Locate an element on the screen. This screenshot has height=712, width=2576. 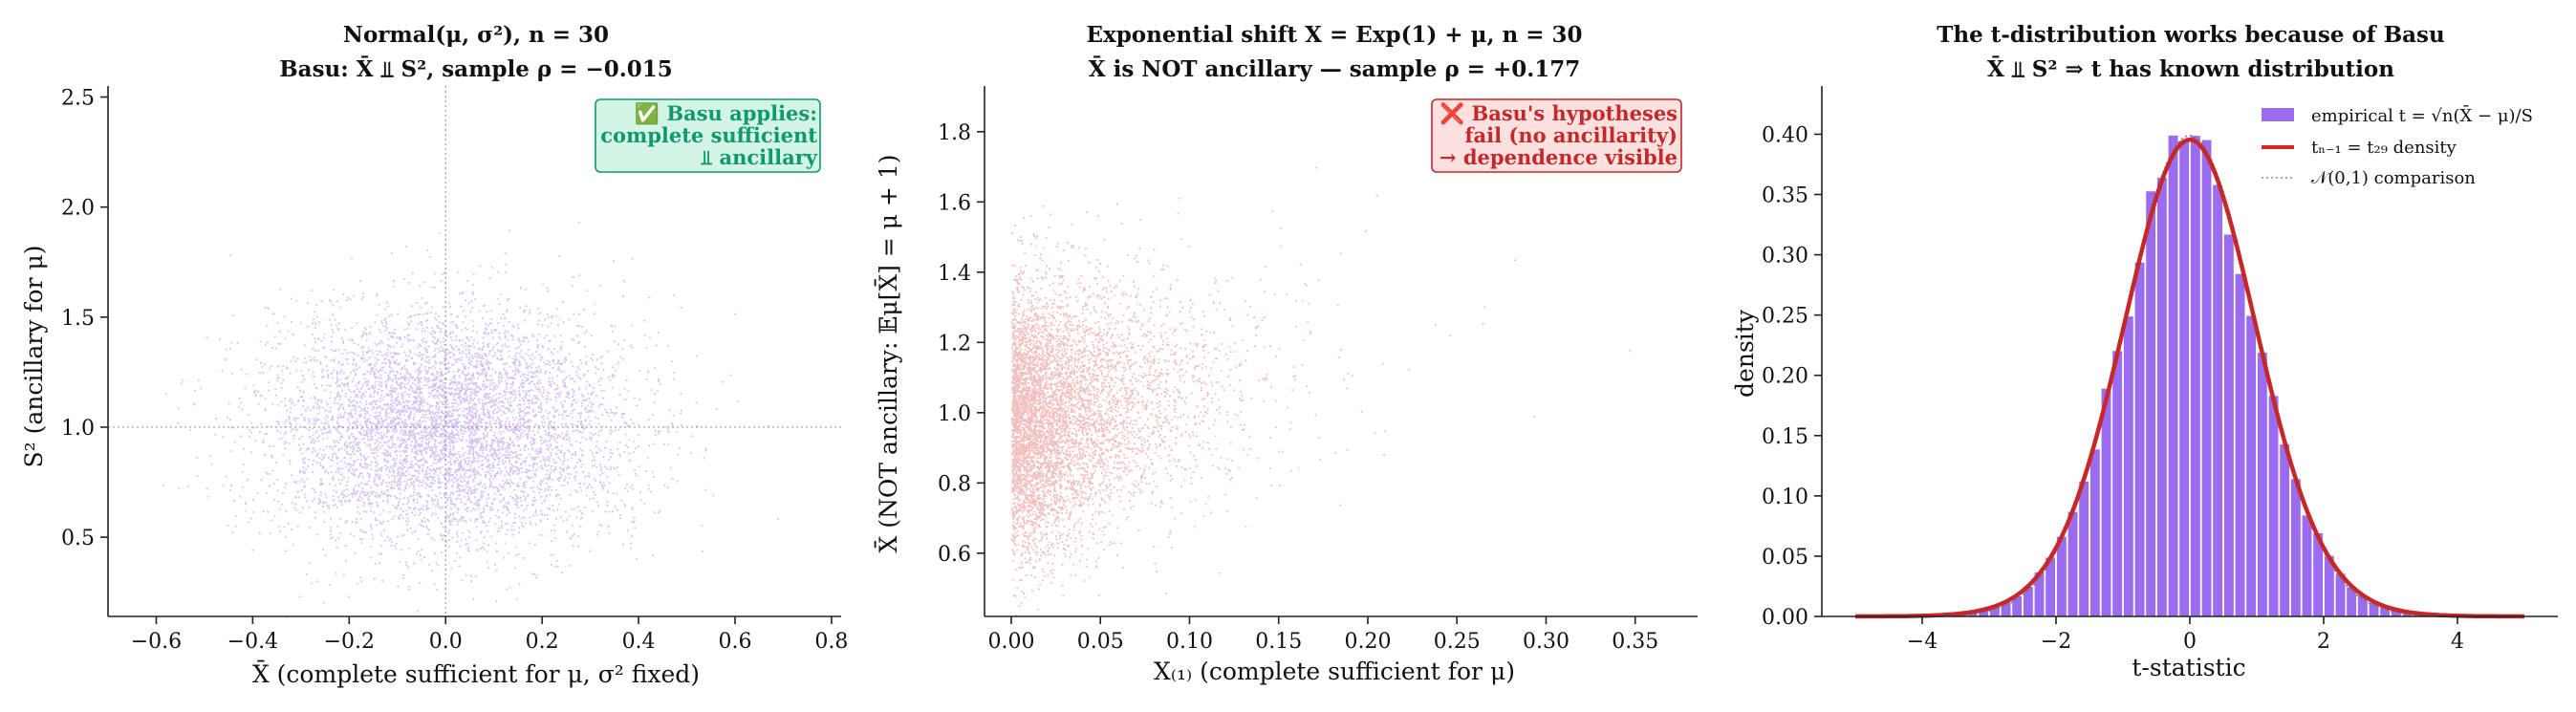
y-tick-label: 1.5 is located at coordinates (78, 319).